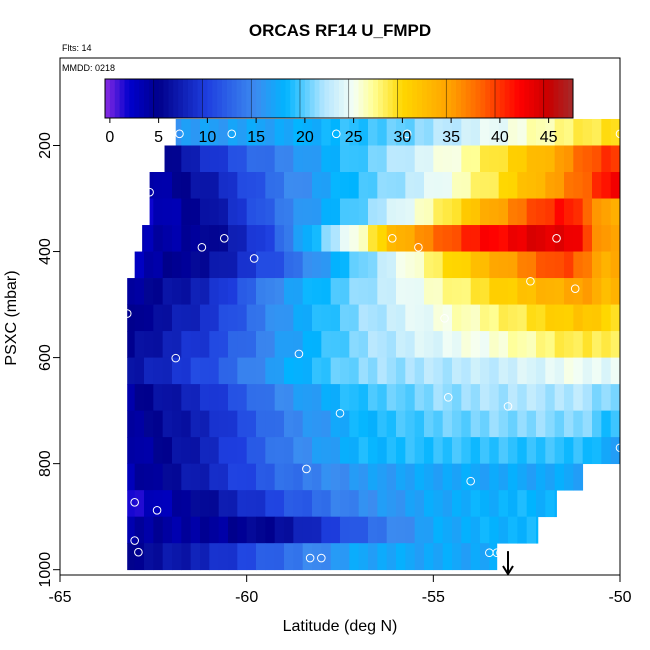  What do you see at coordinates (508, 563) in the screenshot?
I see `latitude-arrow-marker` at bounding box center [508, 563].